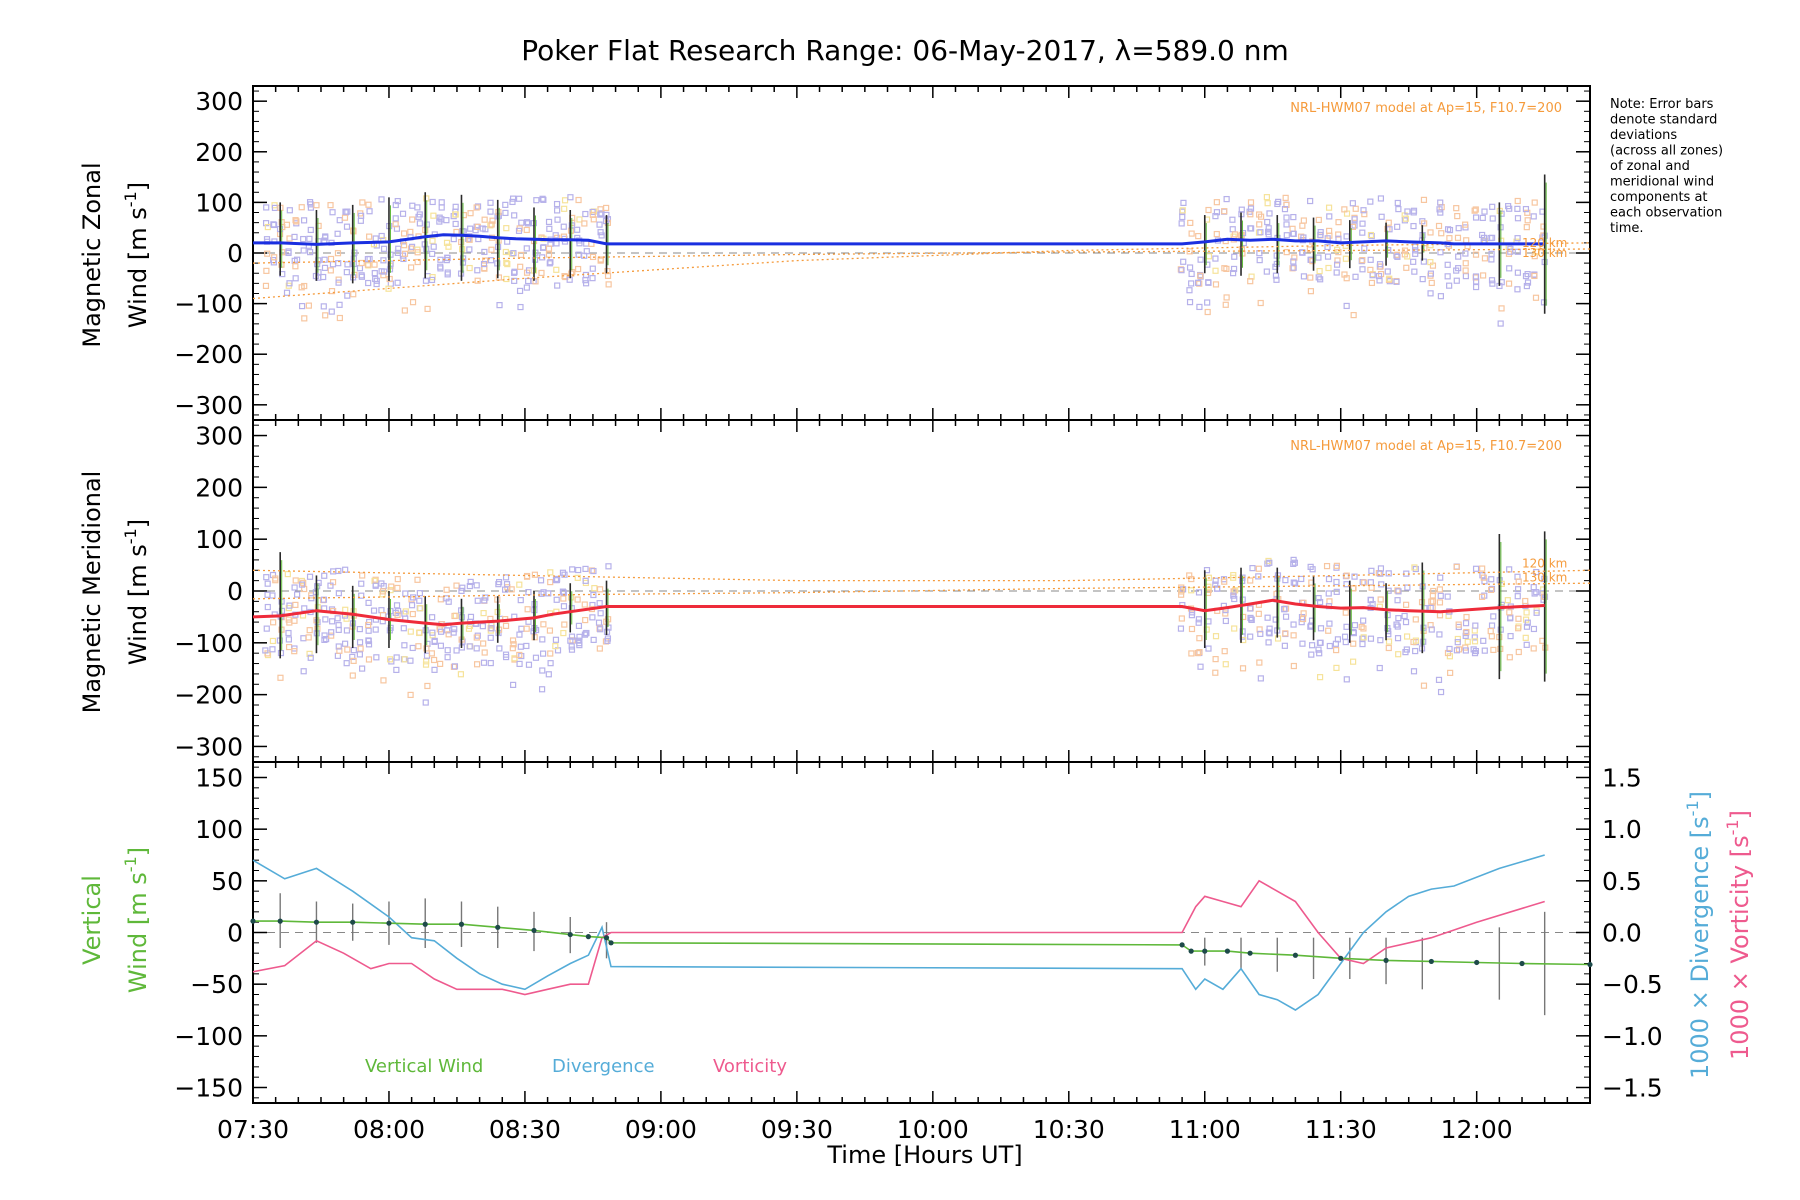 The width and height of the screenshot is (1800, 1200). What do you see at coordinates (219, 539) in the screenshot?
I see `meridional-y-tick-label: 100` at bounding box center [219, 539].